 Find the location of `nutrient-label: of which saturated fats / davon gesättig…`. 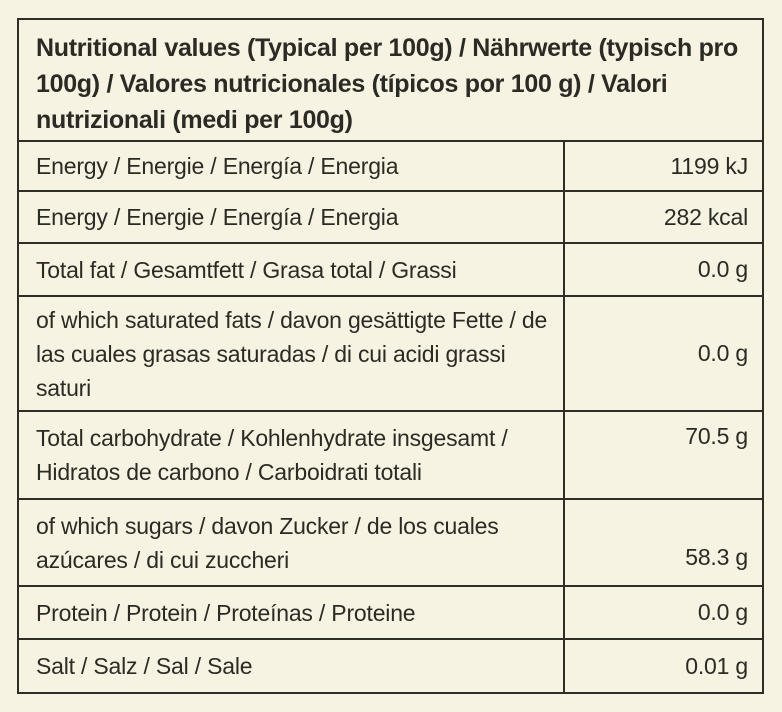

nutrient-label: of which saturated fats / davon gesättig… is located at coordinates (292, 353).